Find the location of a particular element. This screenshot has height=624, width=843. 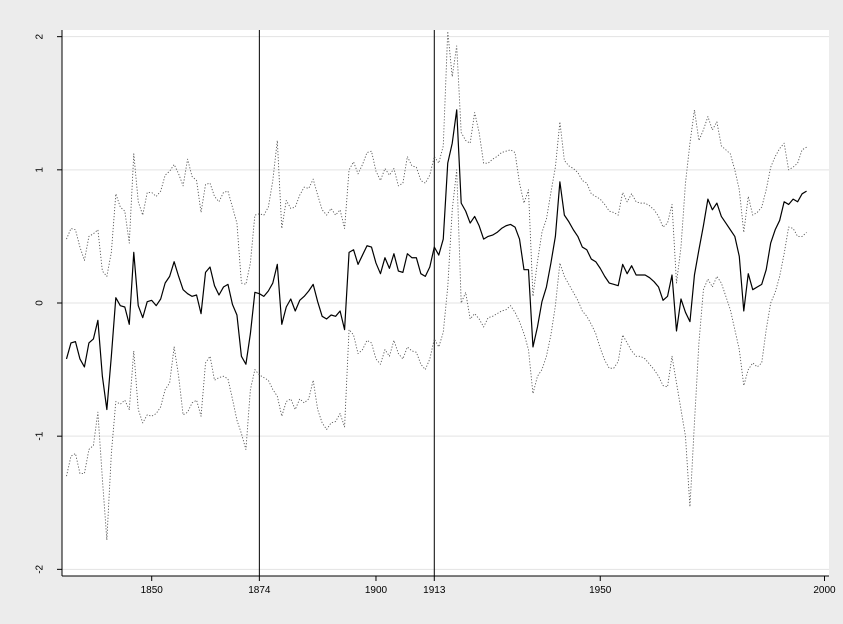

x-tick-label-2: 1900 is located at coordinates (376, 590).